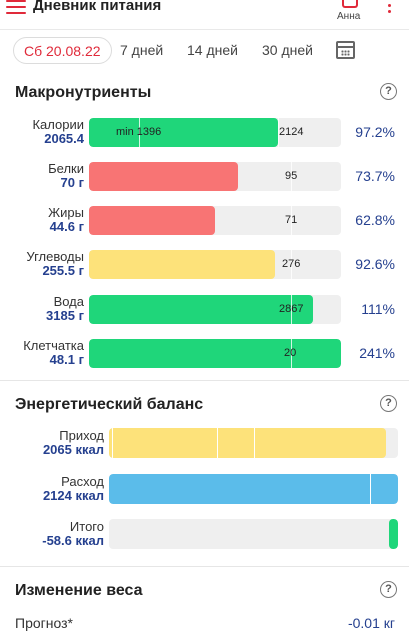 This screenshot has height=640, width=409. Describe the element at coordinates (82, 481) in the screenshot. I see `energy-name: Расход` at that location.